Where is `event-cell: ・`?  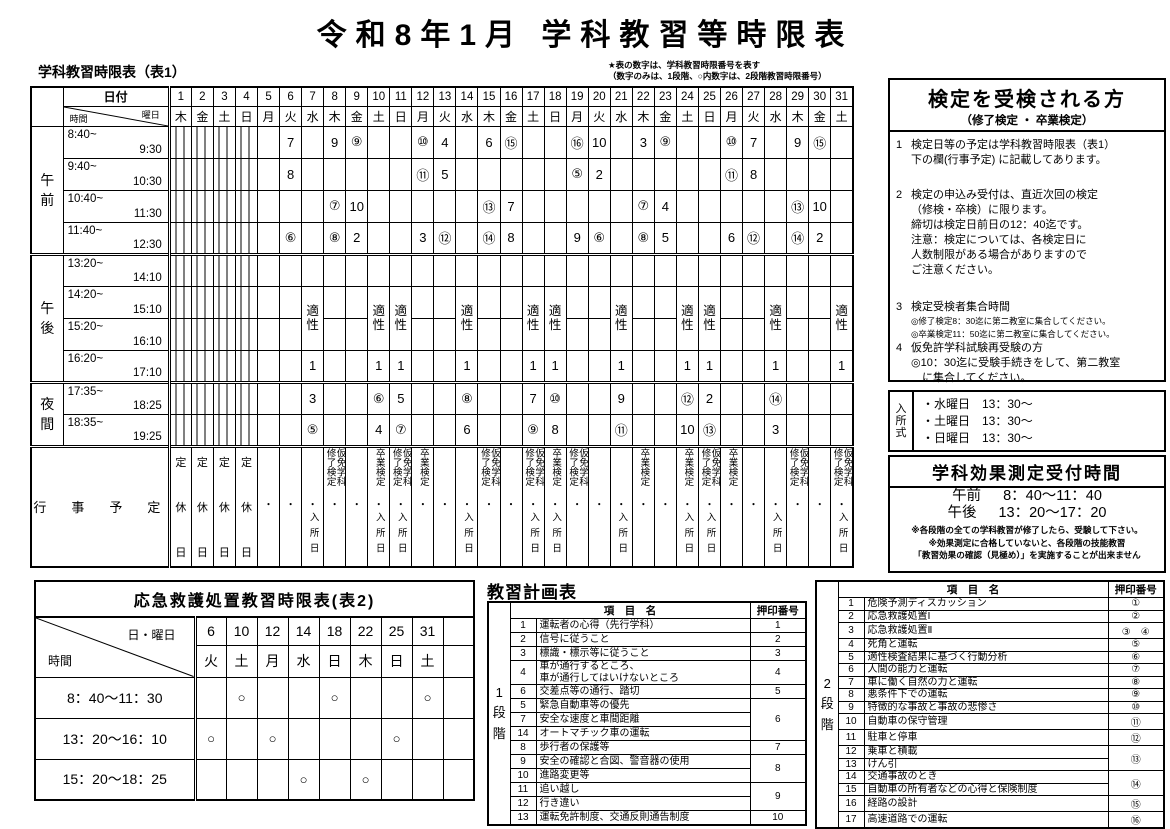 event-cell: ・ is located at coordinates (357, 505).